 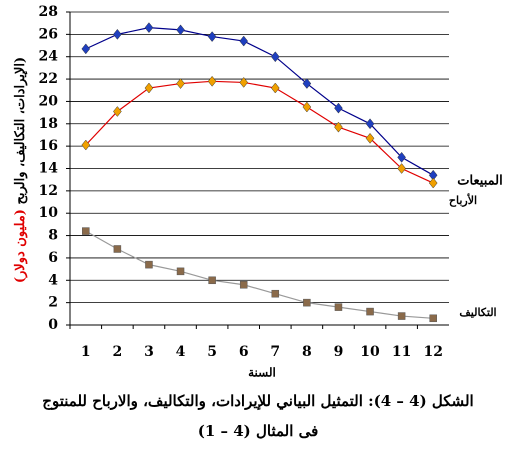 What do you see at coordinates (86, 352) in the screenshot?
I see `x-tick-label: 1` at bounding box center [86, 352].